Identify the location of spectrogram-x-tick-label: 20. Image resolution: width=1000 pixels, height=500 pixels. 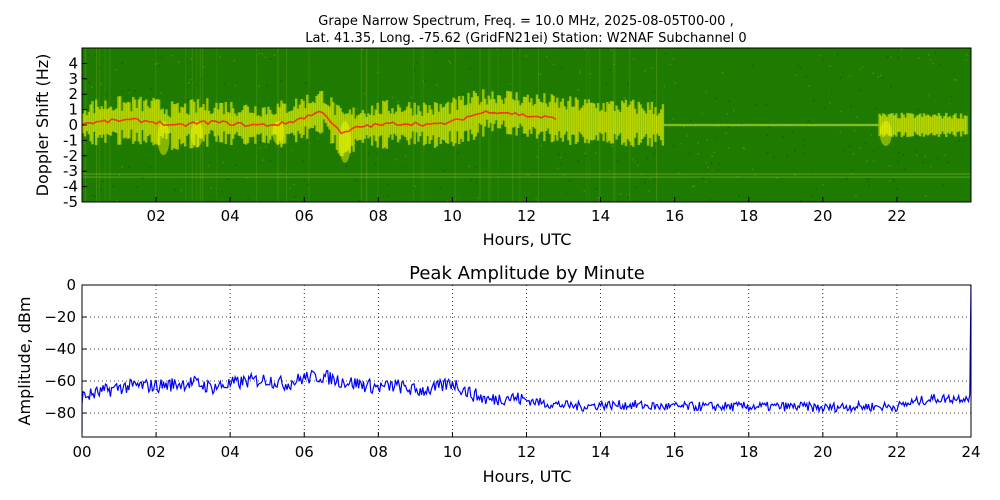
(822, 216).